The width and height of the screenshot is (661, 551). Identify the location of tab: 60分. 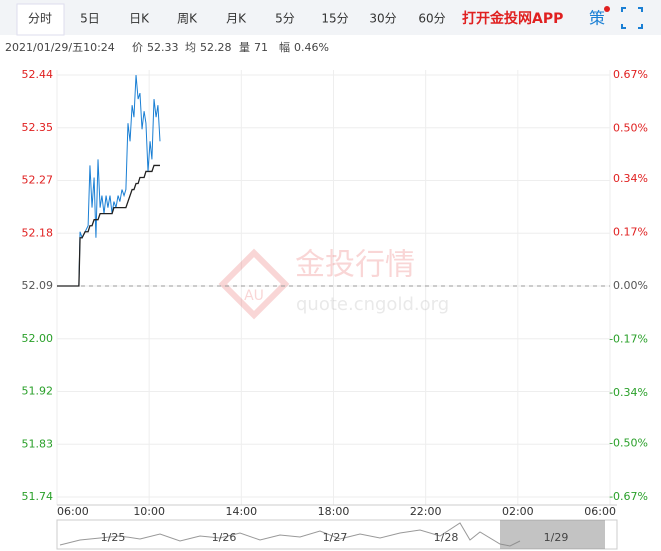
(431, 19).